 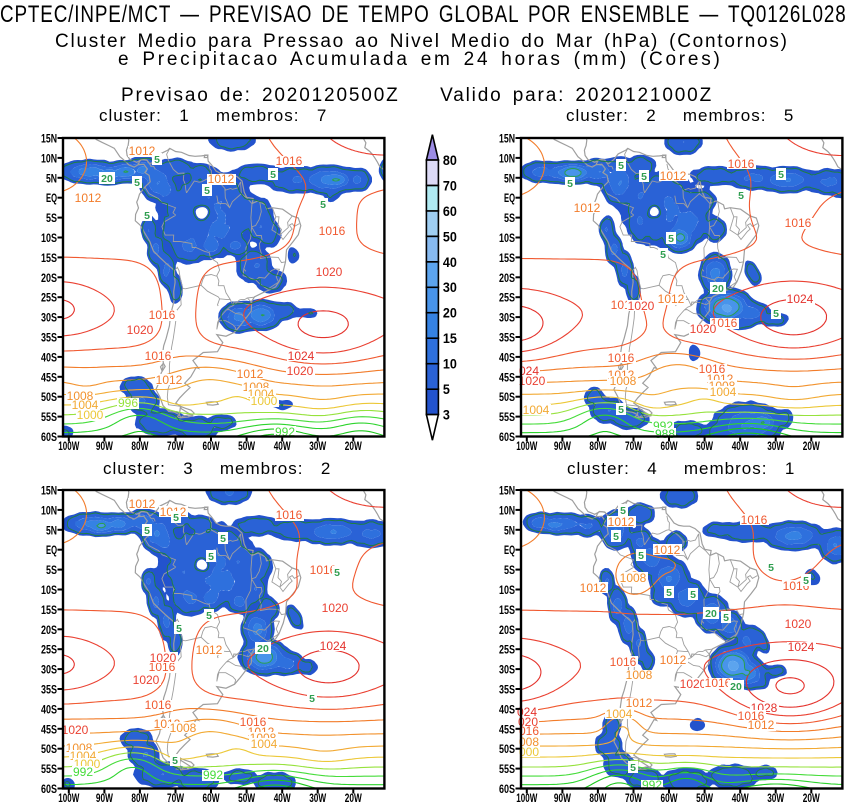 I want to click on svg-text: 70, so click(x=450, y=185).